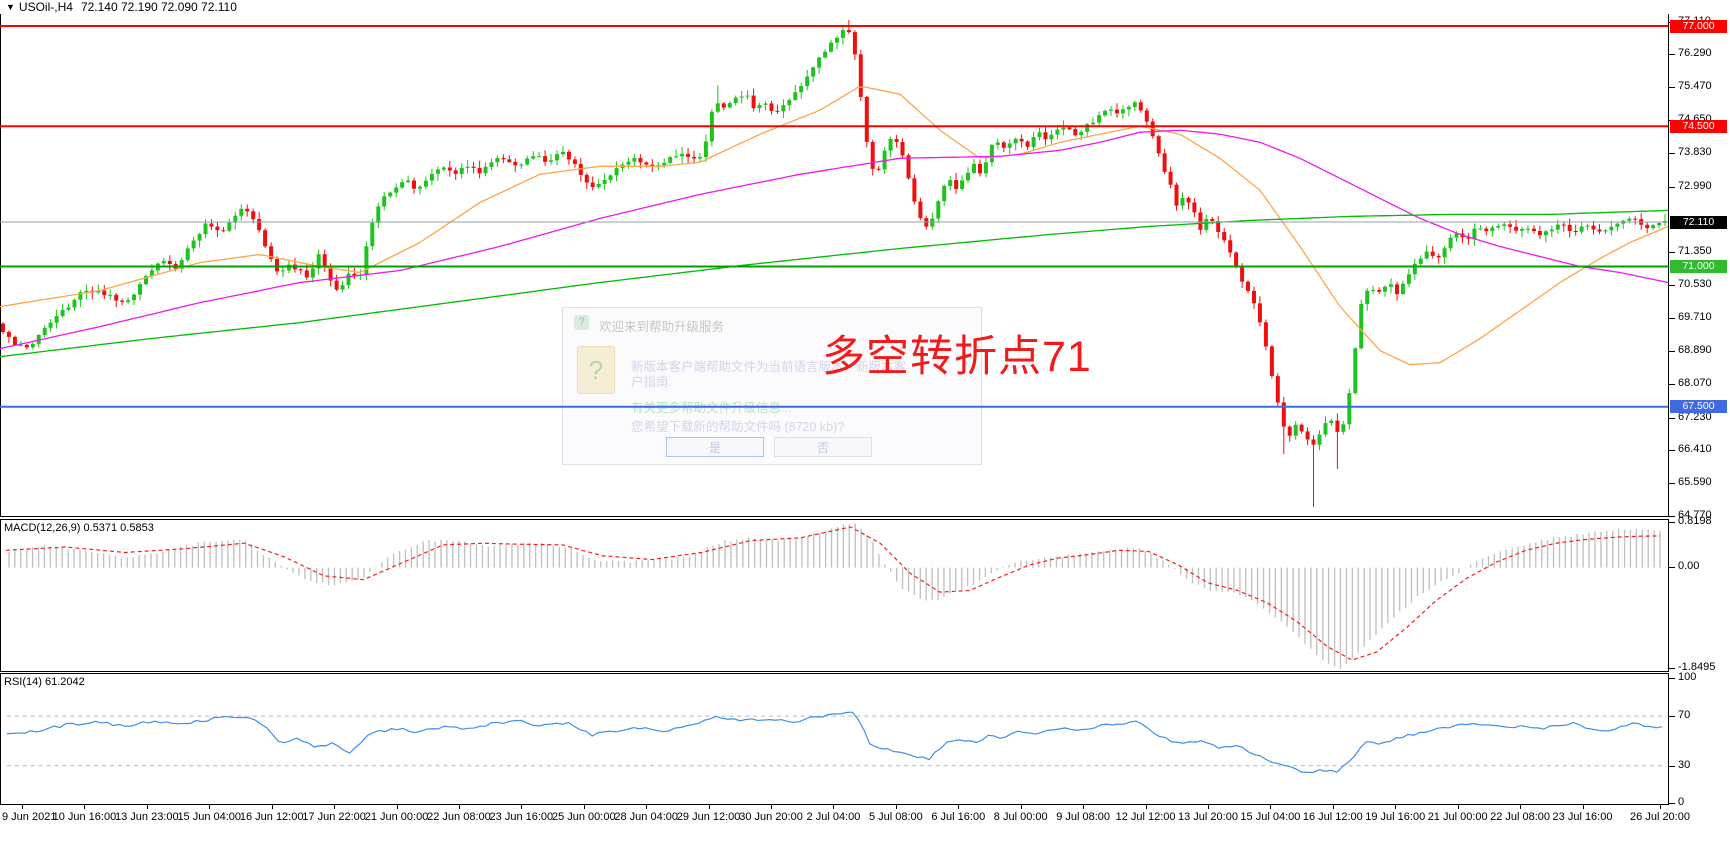 The width and height of the screenshot is (1730, 841). Describe the element at coordinates (833, 817) in the screenshot. I see `time-axis-label: 2 Jul 04:00` at that location.